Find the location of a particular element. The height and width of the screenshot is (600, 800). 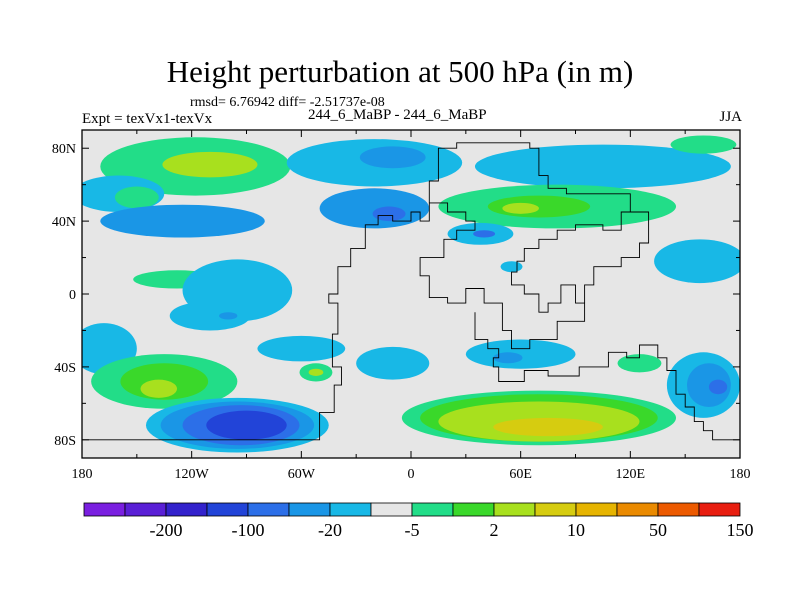

colorbar-label: -200 is located at coordinates (166, 530).